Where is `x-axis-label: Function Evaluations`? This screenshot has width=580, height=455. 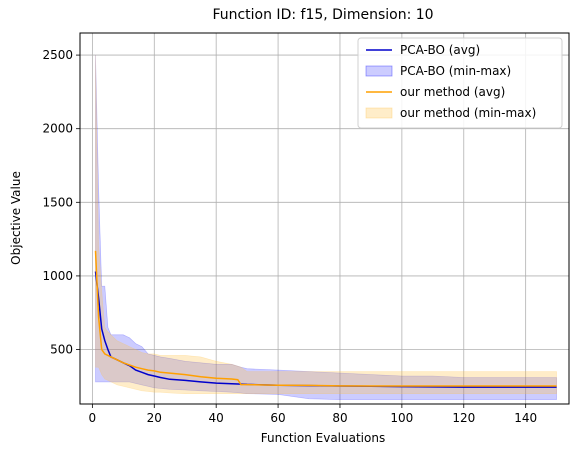 x-axis-label: Function Evaluations is located at coordinates (323, 438).